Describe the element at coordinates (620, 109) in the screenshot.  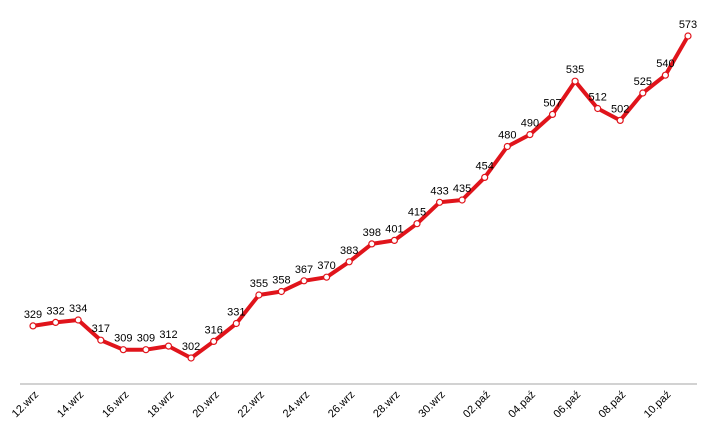
I see `data-label: 502` at that location.